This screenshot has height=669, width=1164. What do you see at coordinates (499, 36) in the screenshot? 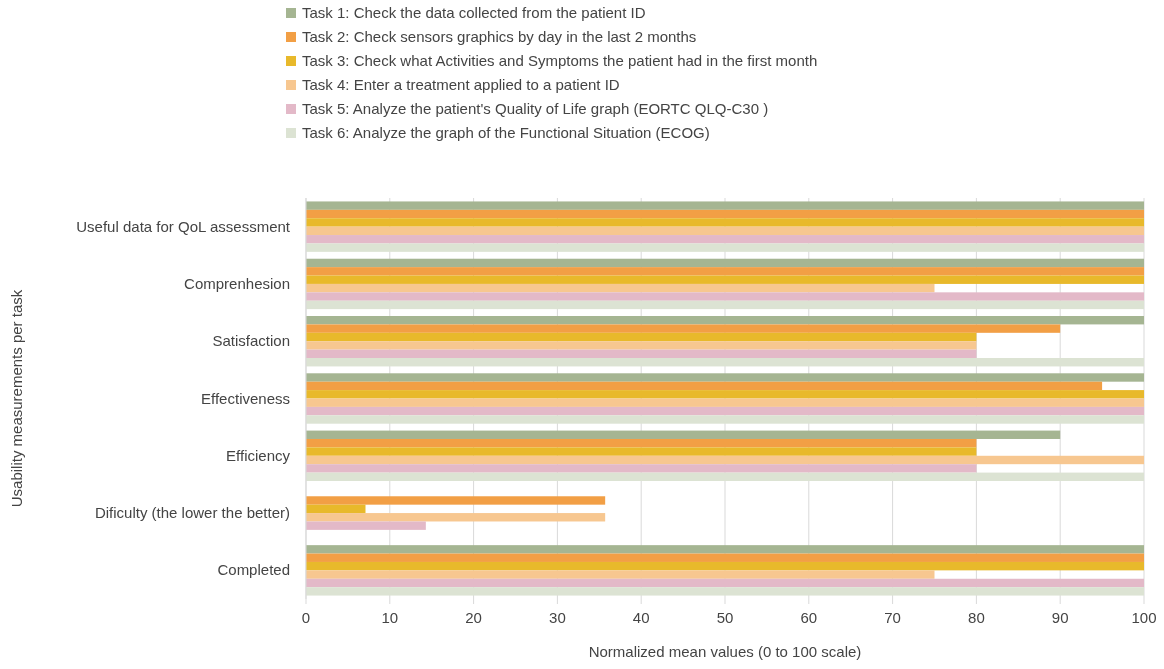
I see `legend-label: Task 2: Check sensors graphics by day in the last 2 months` at bounding box center [499, 36].